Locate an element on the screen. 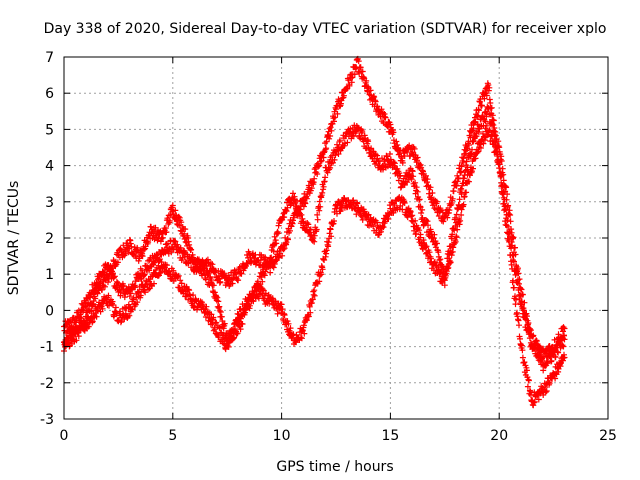 The image size is (640, 480). x-tick-label: 20 is located at coordinates (499, 436).